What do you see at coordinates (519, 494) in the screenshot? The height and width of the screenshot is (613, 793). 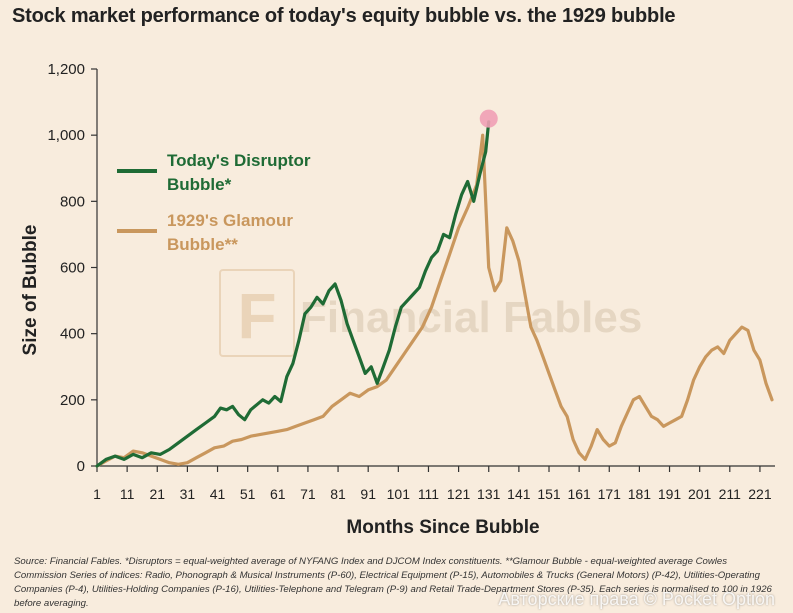 I see `x-tick-label: 141` at bounding box center [519, 494].